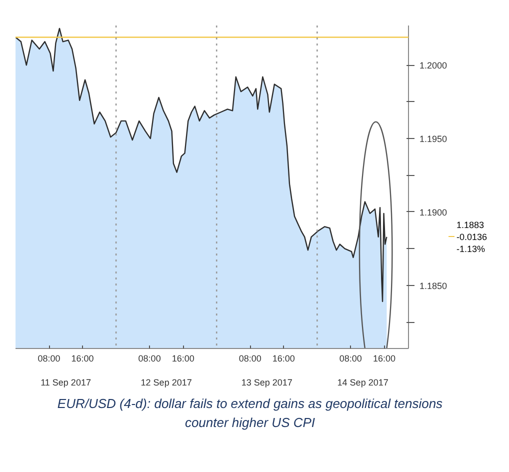  Describe the element at coordinates (166, 383) in the screenshot. I see `text: 12 Sep 2017` at that location.